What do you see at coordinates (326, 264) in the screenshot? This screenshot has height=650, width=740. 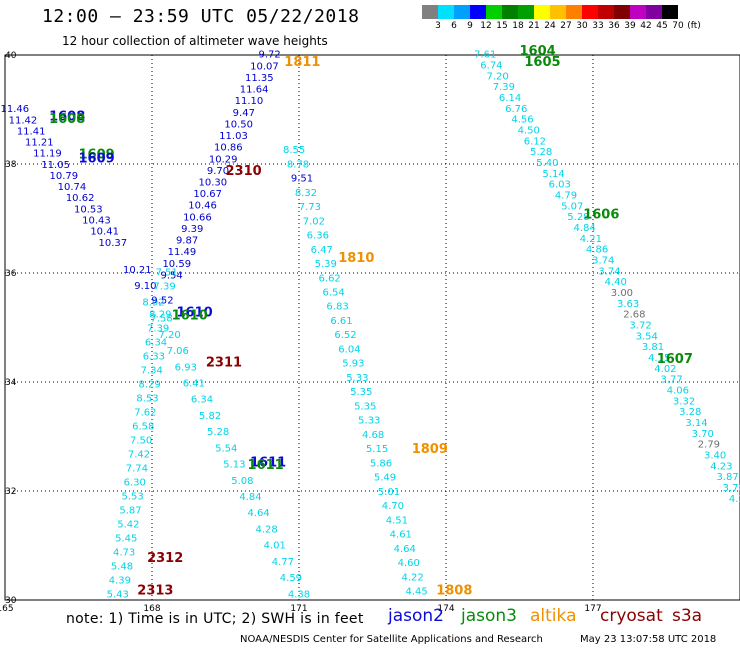 I see `wave-height-label: 5.39` at bounding box center [326, 264].